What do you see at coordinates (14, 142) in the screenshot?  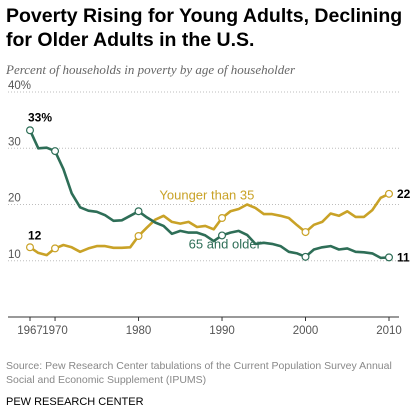 I see `y-tick-label: 30` at bounding box center [14, 142].